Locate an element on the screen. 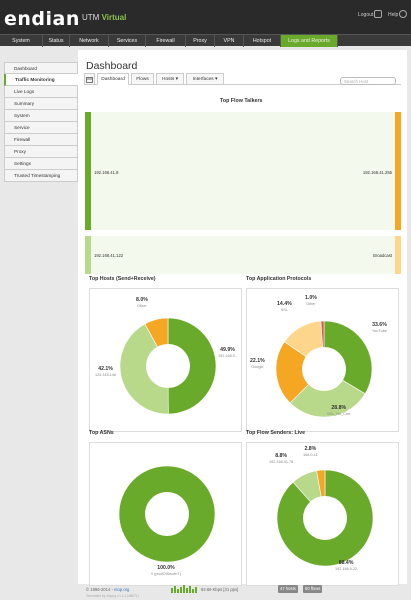 This screenshot has width=411, height=600. nav-proxy: Proxy is located at coordinates (200, 41).